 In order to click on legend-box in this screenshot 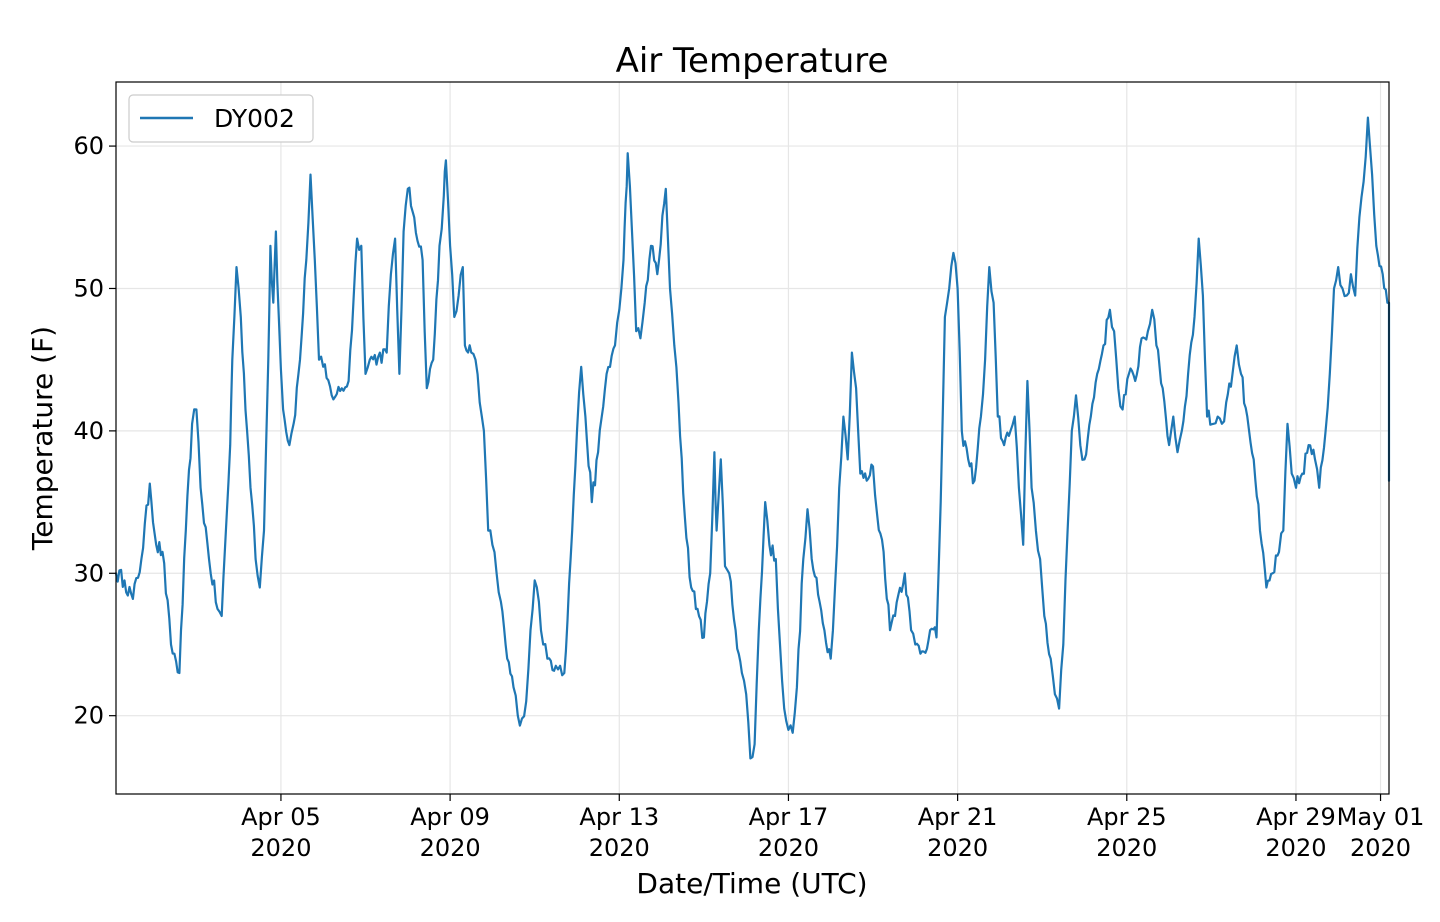, I will do `click(221, 118)`.